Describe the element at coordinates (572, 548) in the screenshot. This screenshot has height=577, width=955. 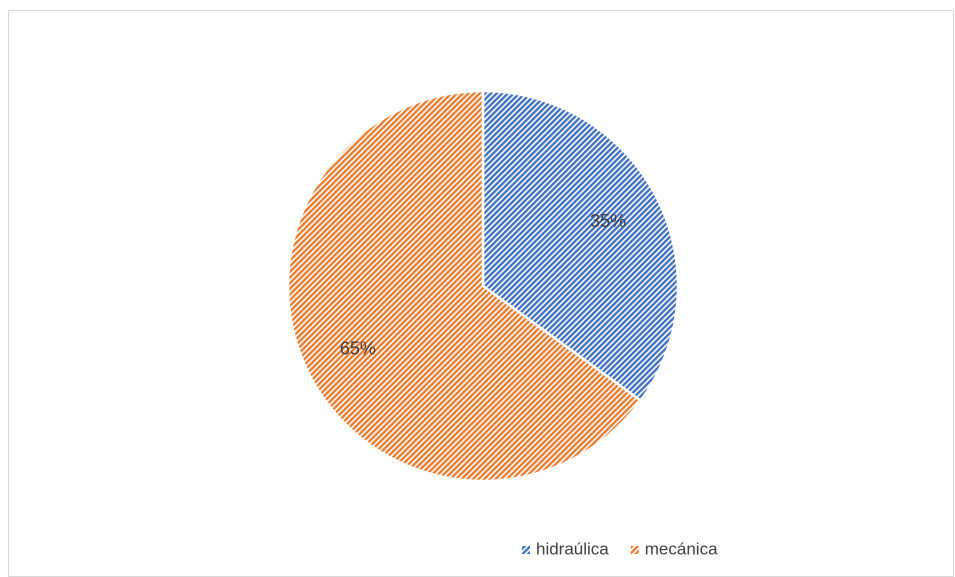
I see `legend-label: hidraúlica` at that location.